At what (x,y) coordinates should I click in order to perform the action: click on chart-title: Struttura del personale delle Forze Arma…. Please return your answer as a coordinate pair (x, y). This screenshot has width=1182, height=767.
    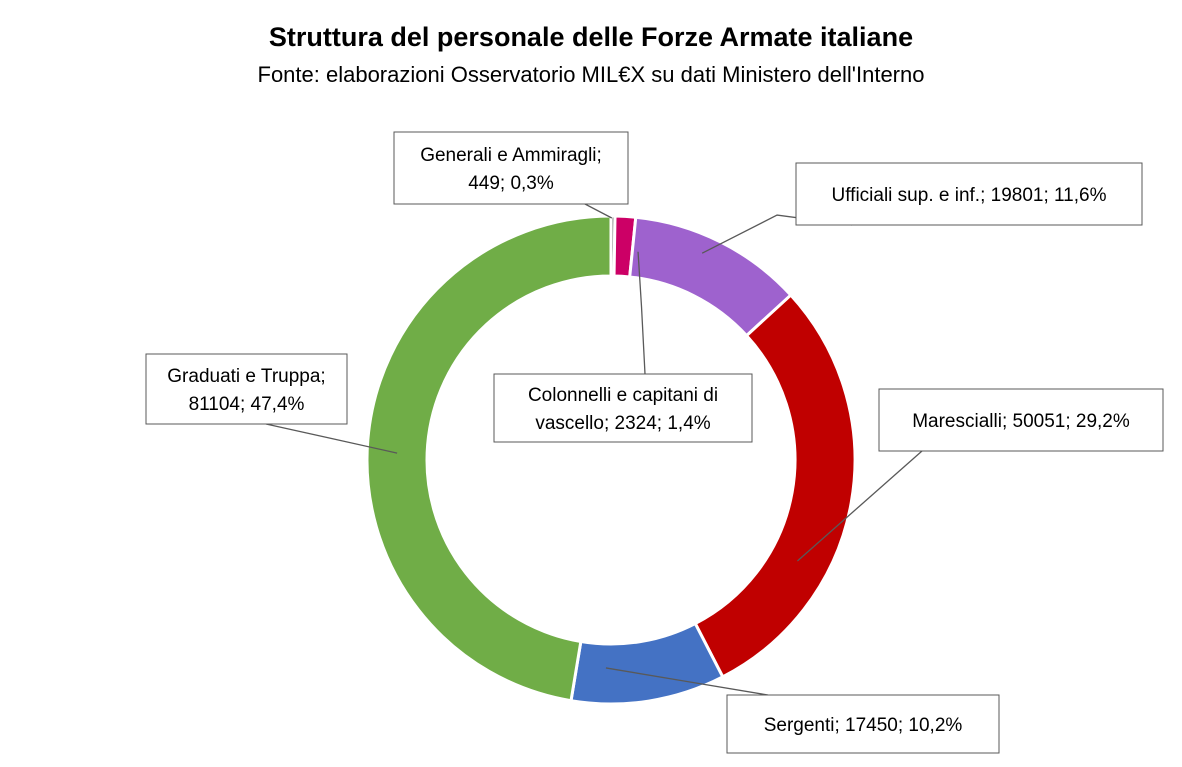
    Looking at the image, I should click on (591, 37).